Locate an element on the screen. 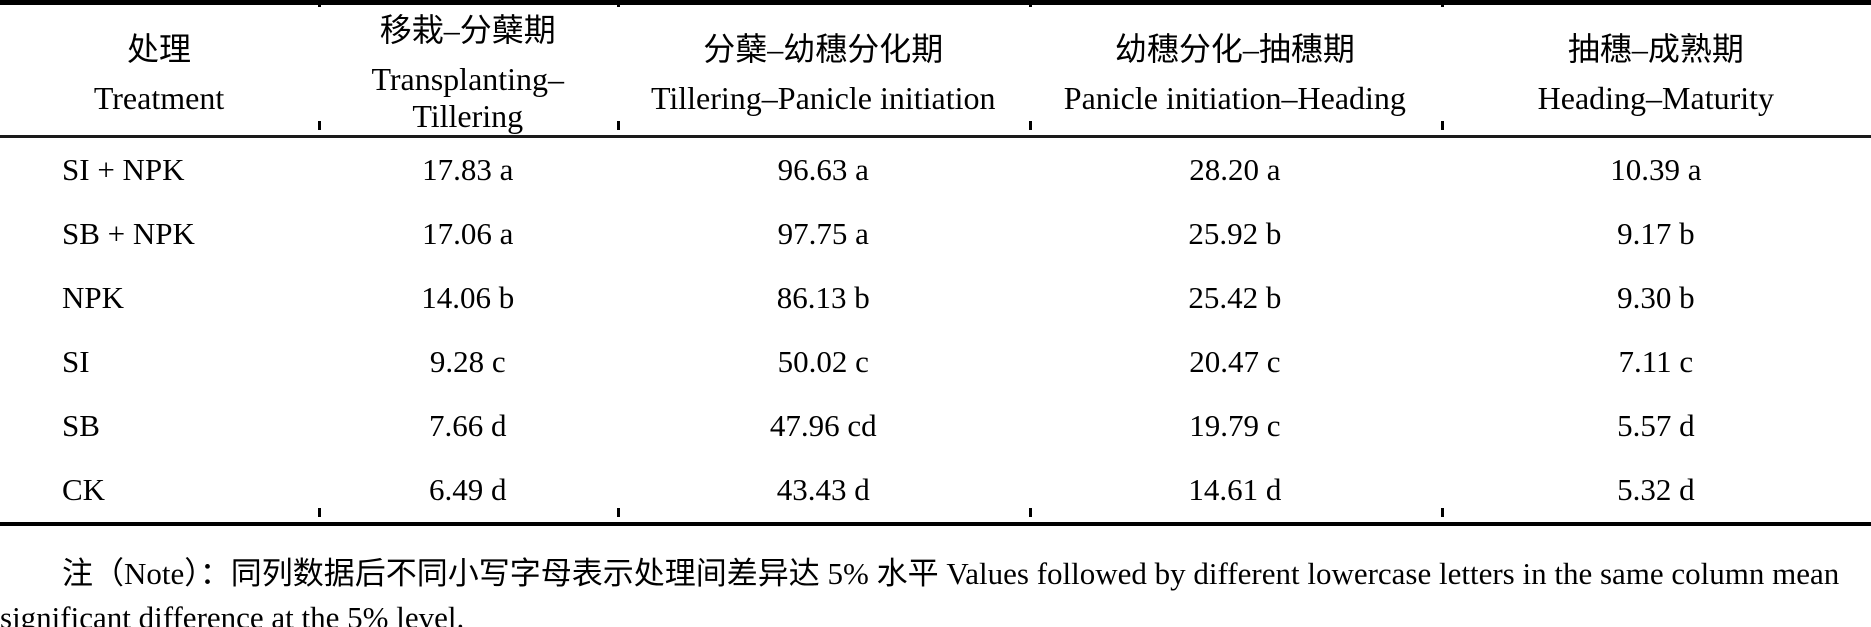 The height and width of the screenshot is (627, 1871). cell-value: 20.47 c is located at coordinates (1235, 361).